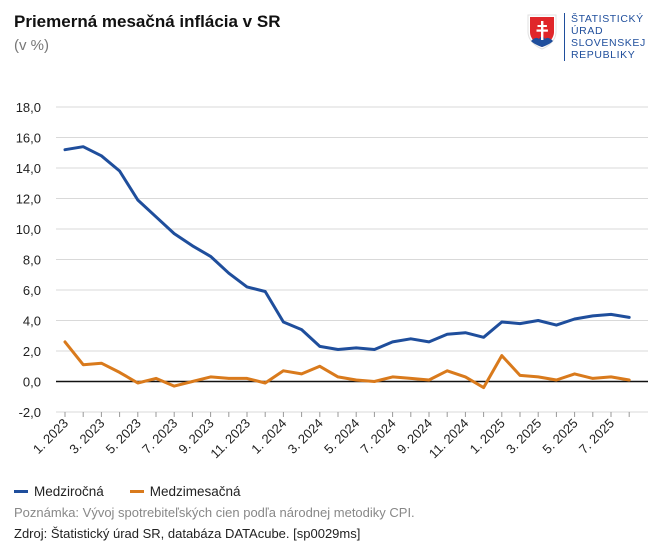  What do you see at coordinates (147, 21) in the screenshot?
I see `chart-title: Priemerná mesačná inflácia v SR` at bounding box center [147, 21].